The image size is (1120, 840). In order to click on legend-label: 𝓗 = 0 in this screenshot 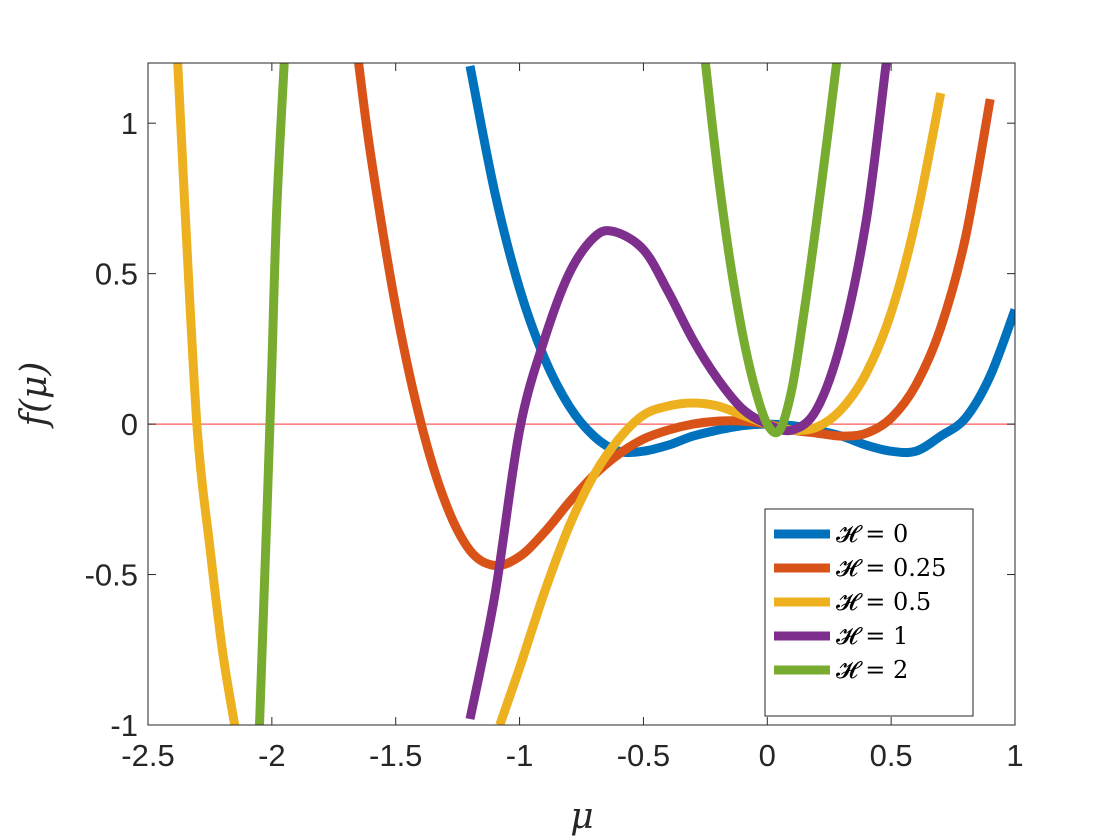, I will do `click(872, 534)`.